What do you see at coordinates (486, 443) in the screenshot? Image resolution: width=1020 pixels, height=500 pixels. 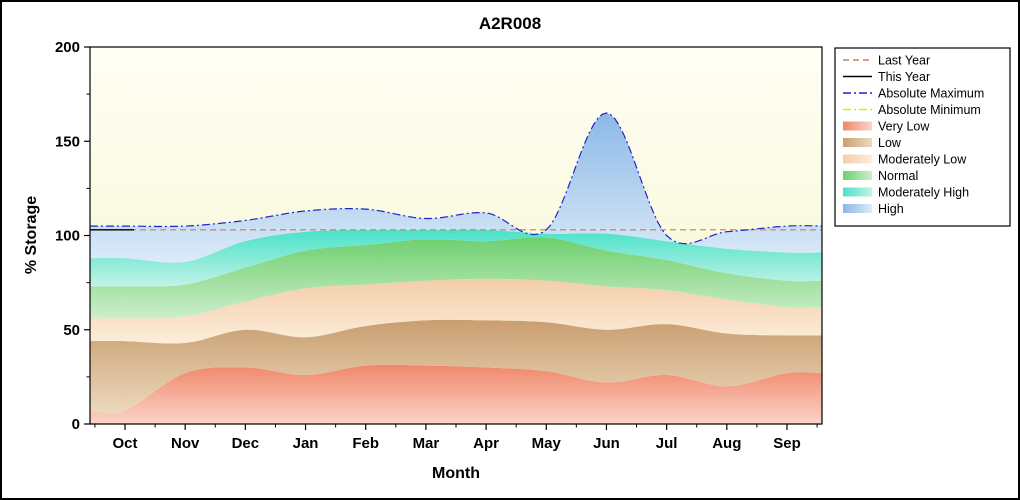 I see `x-tick-label: Apr` at bounding box center [486, 443].